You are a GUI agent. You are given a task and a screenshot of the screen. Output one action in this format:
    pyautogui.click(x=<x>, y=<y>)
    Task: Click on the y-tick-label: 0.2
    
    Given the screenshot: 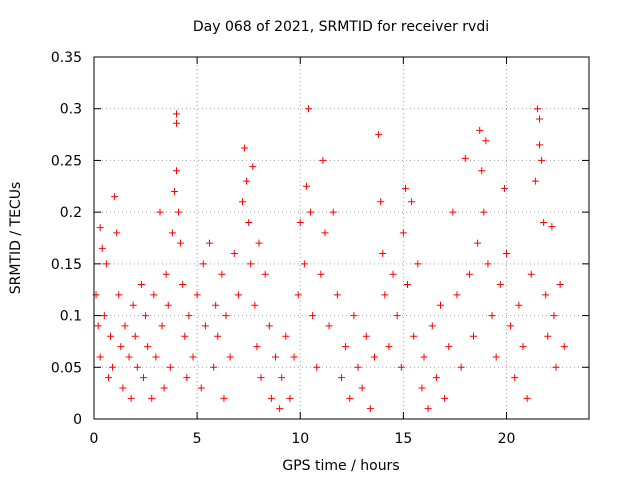 What is the action you would take?
    pyautogui.click(x=71, y=213)
    